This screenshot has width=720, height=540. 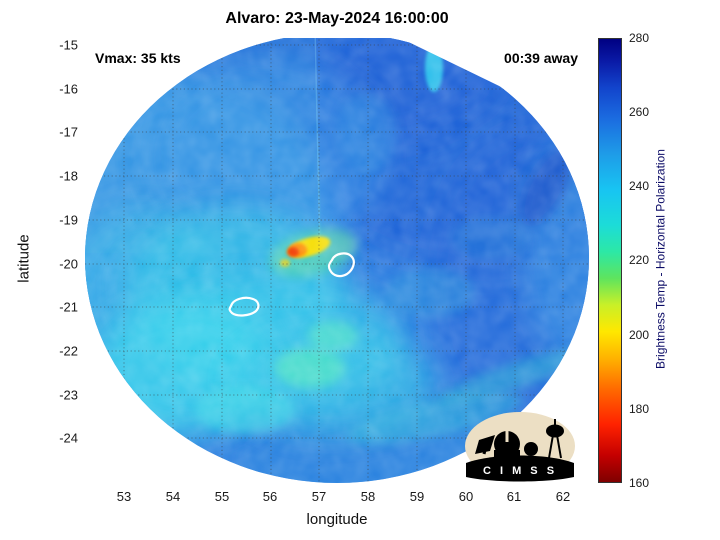 I want to click on x-tick-label: 53, so click(x=124, y=496).